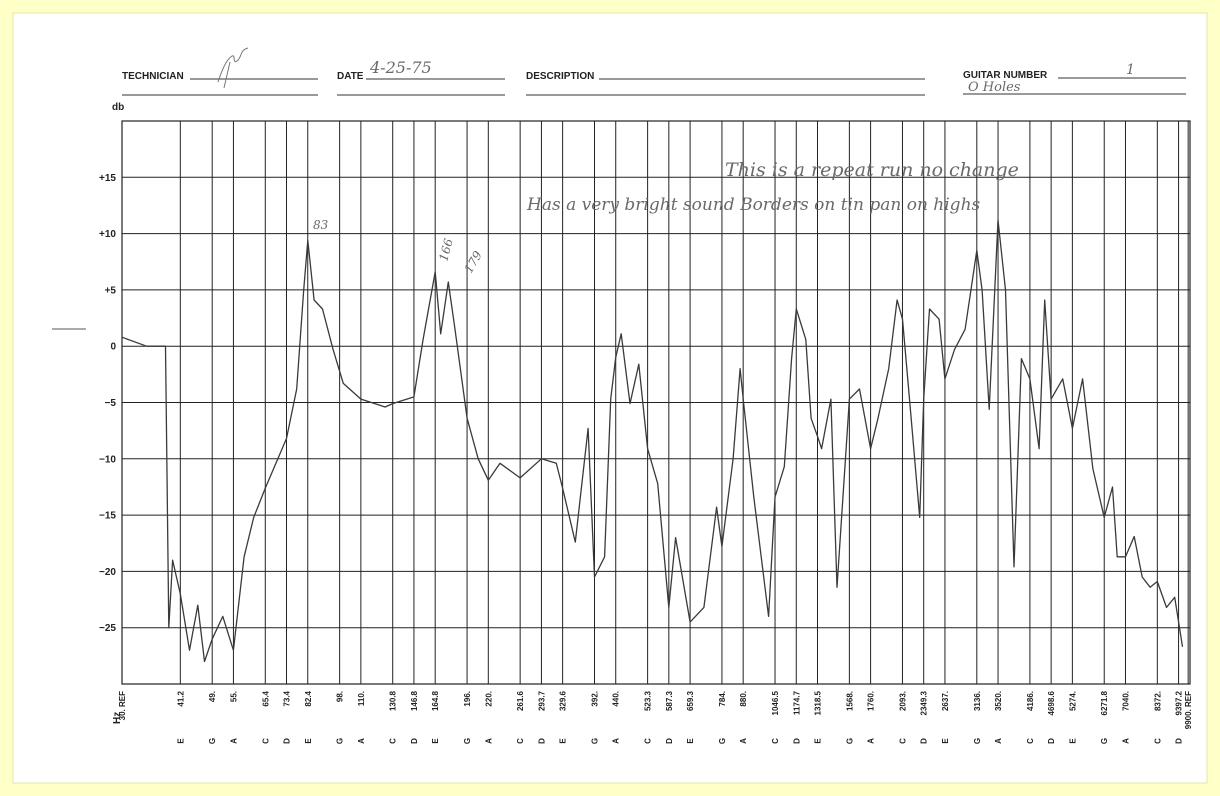  What do you see at coordinates (467, 699) in the screenshot?
I see `x-tick-label: 196.` at bounding box center [467, 699].